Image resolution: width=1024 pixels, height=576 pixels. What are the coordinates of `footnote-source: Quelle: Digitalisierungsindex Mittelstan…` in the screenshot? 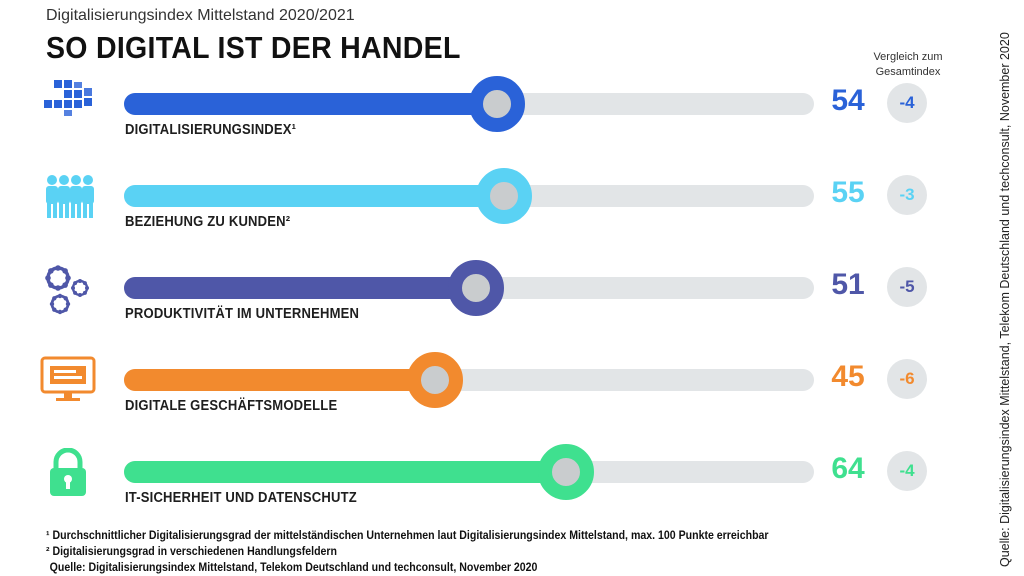 It's located at (293, 568).